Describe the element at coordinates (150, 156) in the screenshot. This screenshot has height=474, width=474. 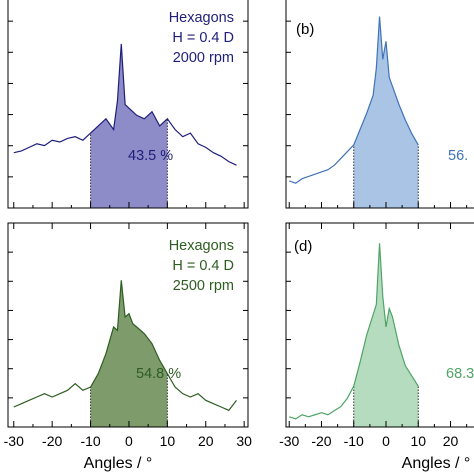
I see `percent-label: 43.5 %` at that location.